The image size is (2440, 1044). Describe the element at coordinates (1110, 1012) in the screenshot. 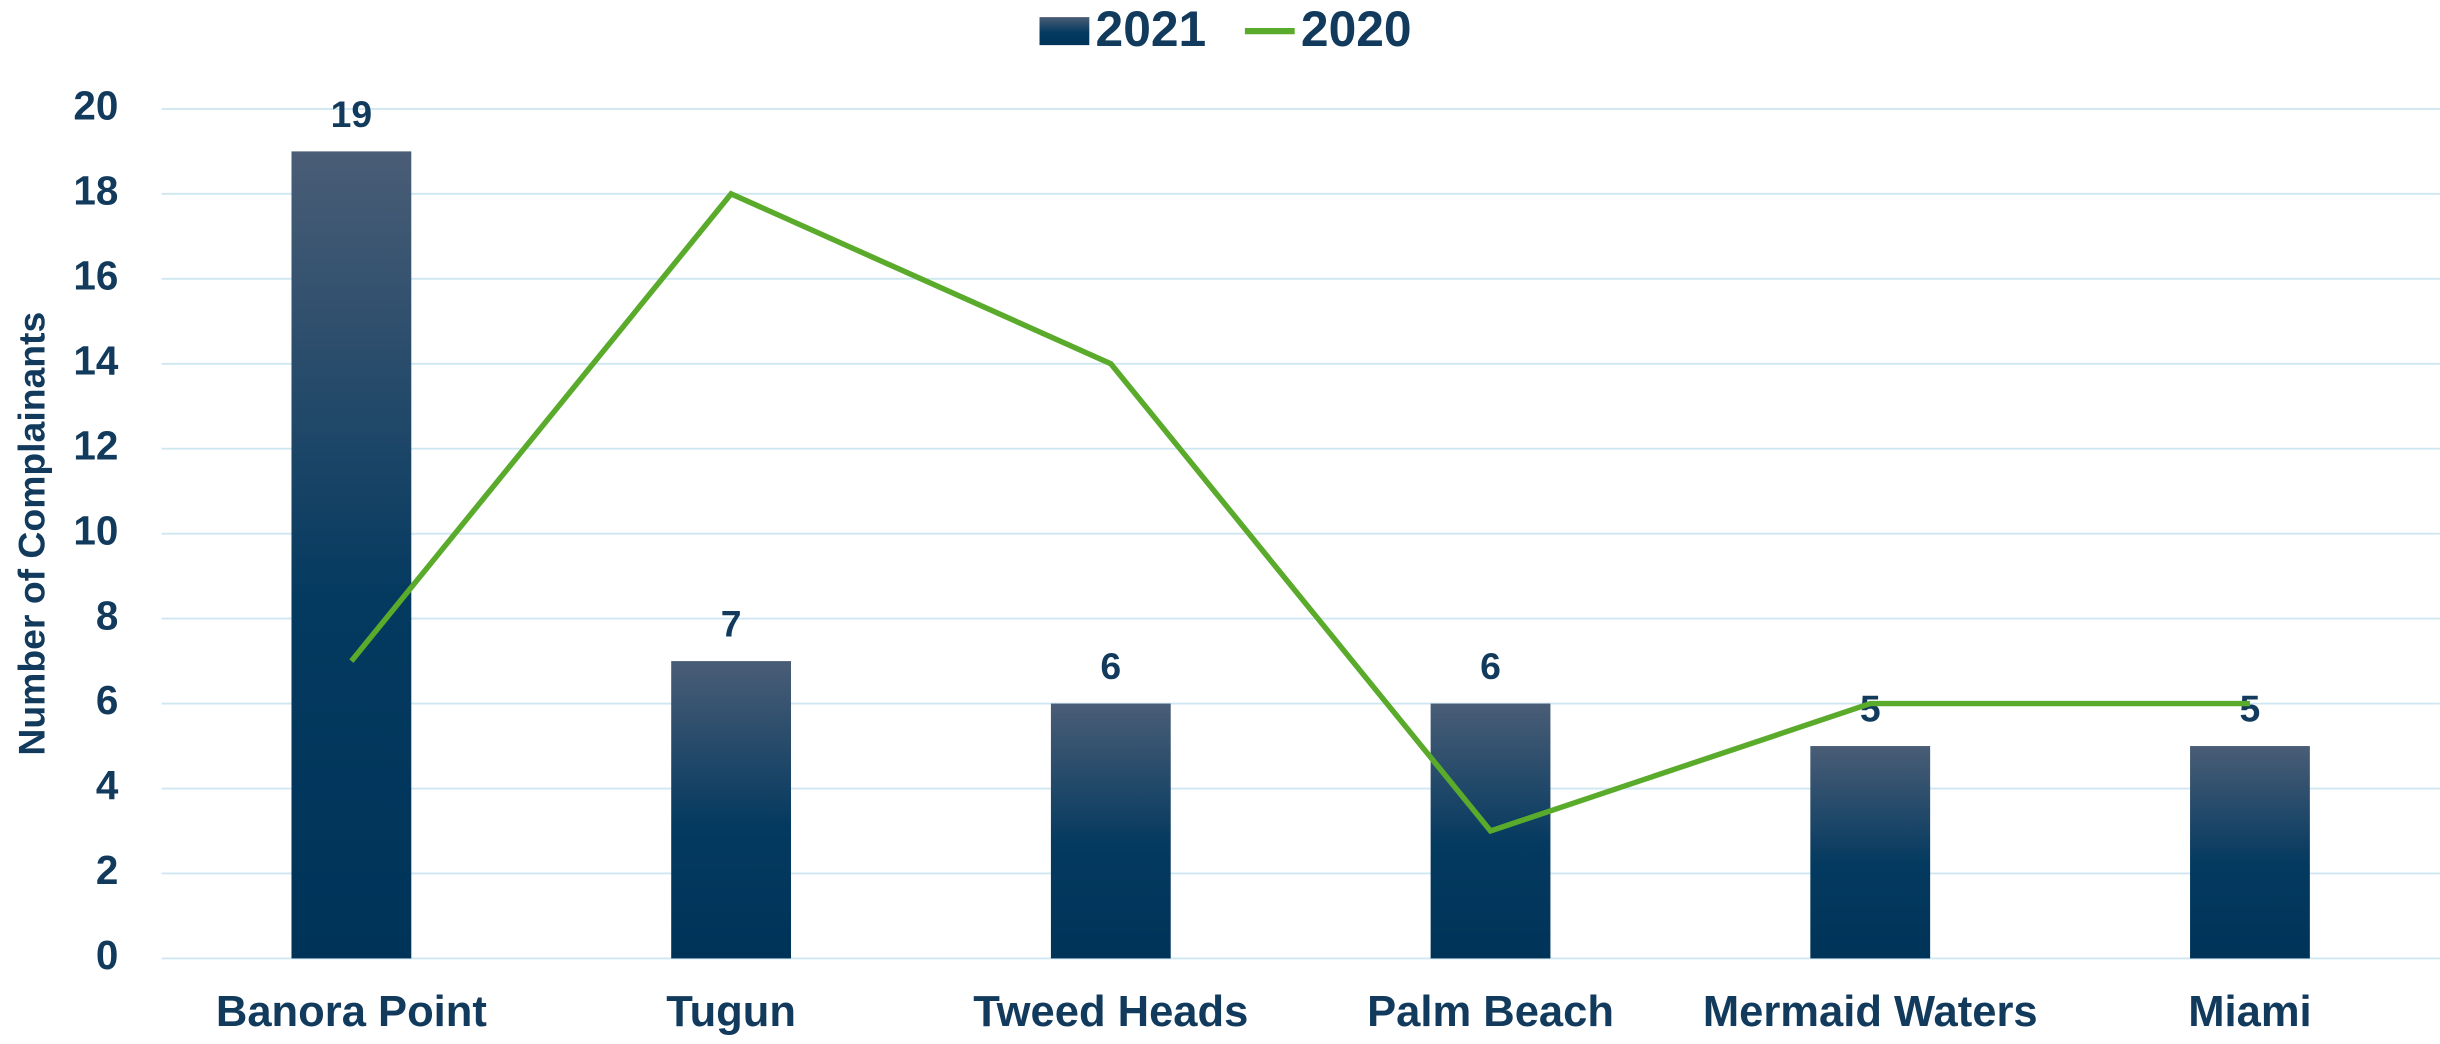

I see `x-tick-label: Tweed Heads` at that location.